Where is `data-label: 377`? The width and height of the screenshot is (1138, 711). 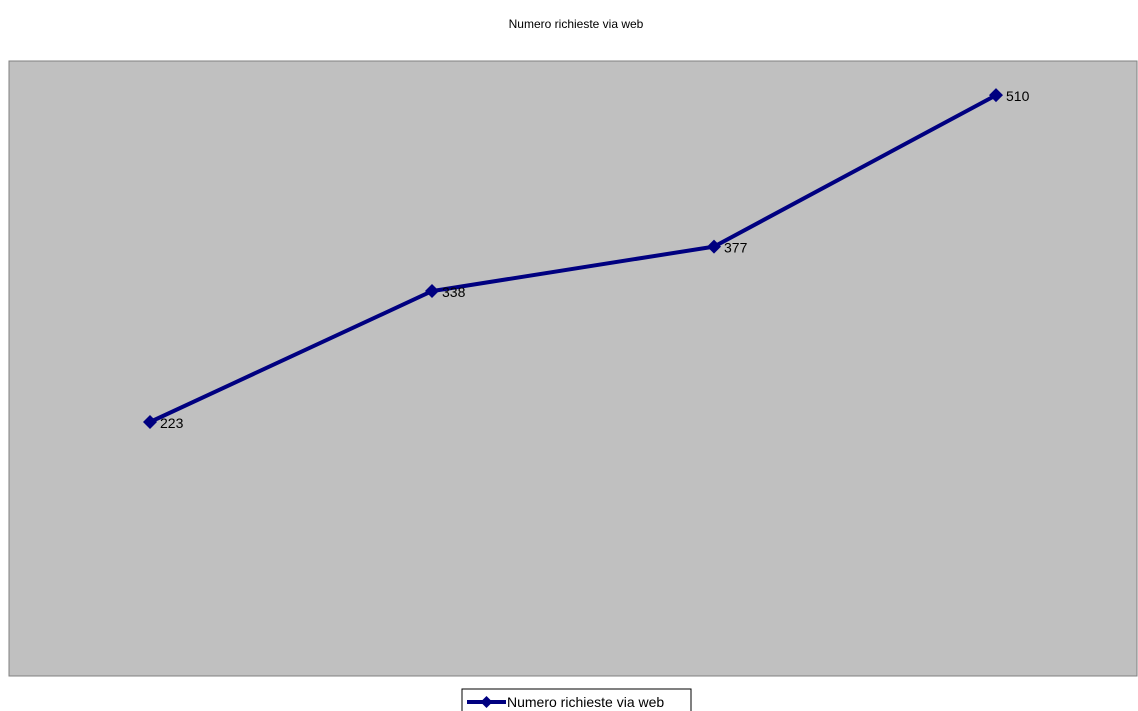
data-label: 377 is located at coordinates (736, 248).